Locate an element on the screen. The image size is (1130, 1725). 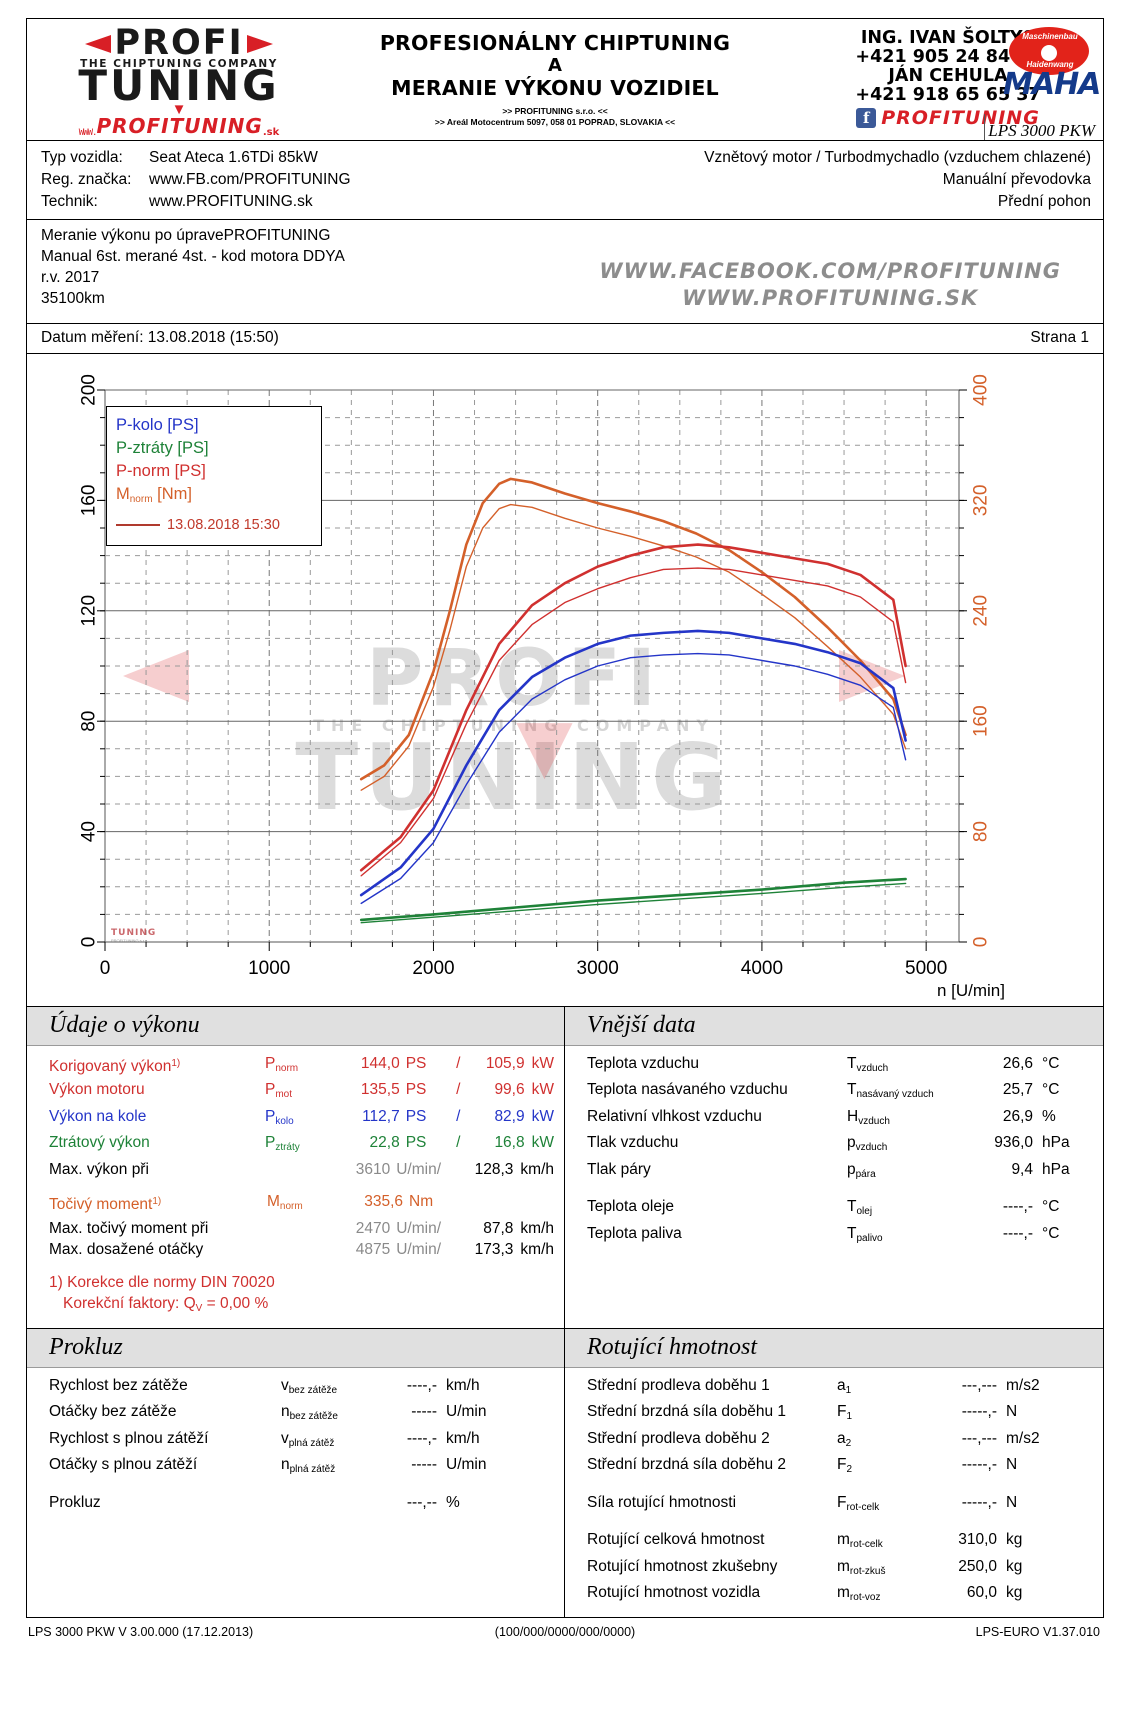
power-row-value1: 22,8 is located at coordinates (384, 1143).